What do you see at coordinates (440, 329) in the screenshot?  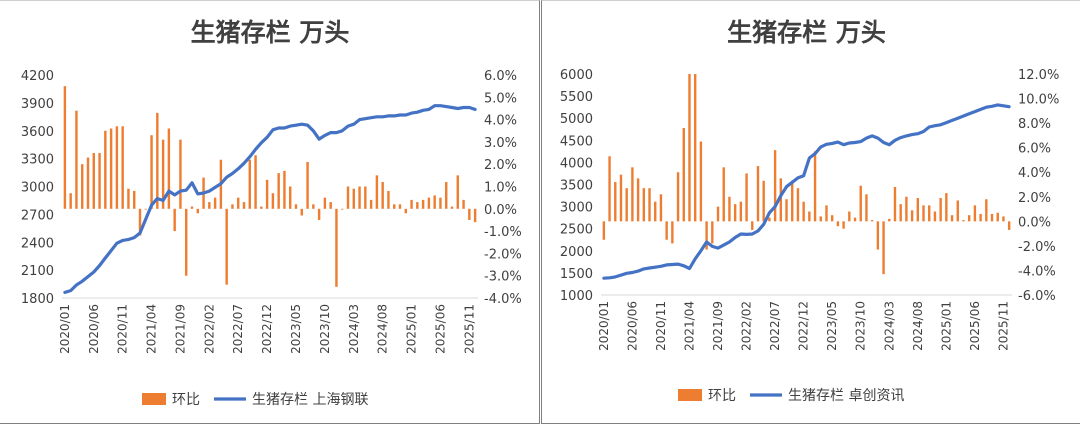 I see `left-x-tick: 2025/06` at bounding box center [440, 329].